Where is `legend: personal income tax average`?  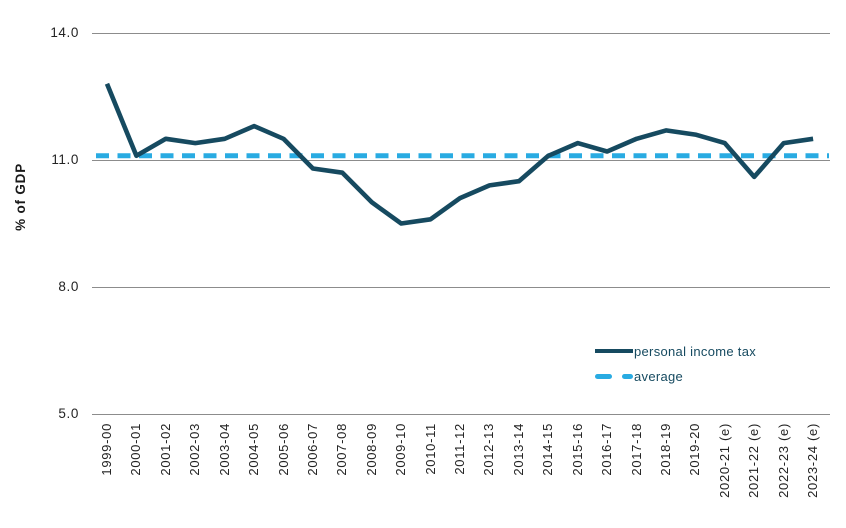 legend: personal income tax average is located at coordinates (675, 369).